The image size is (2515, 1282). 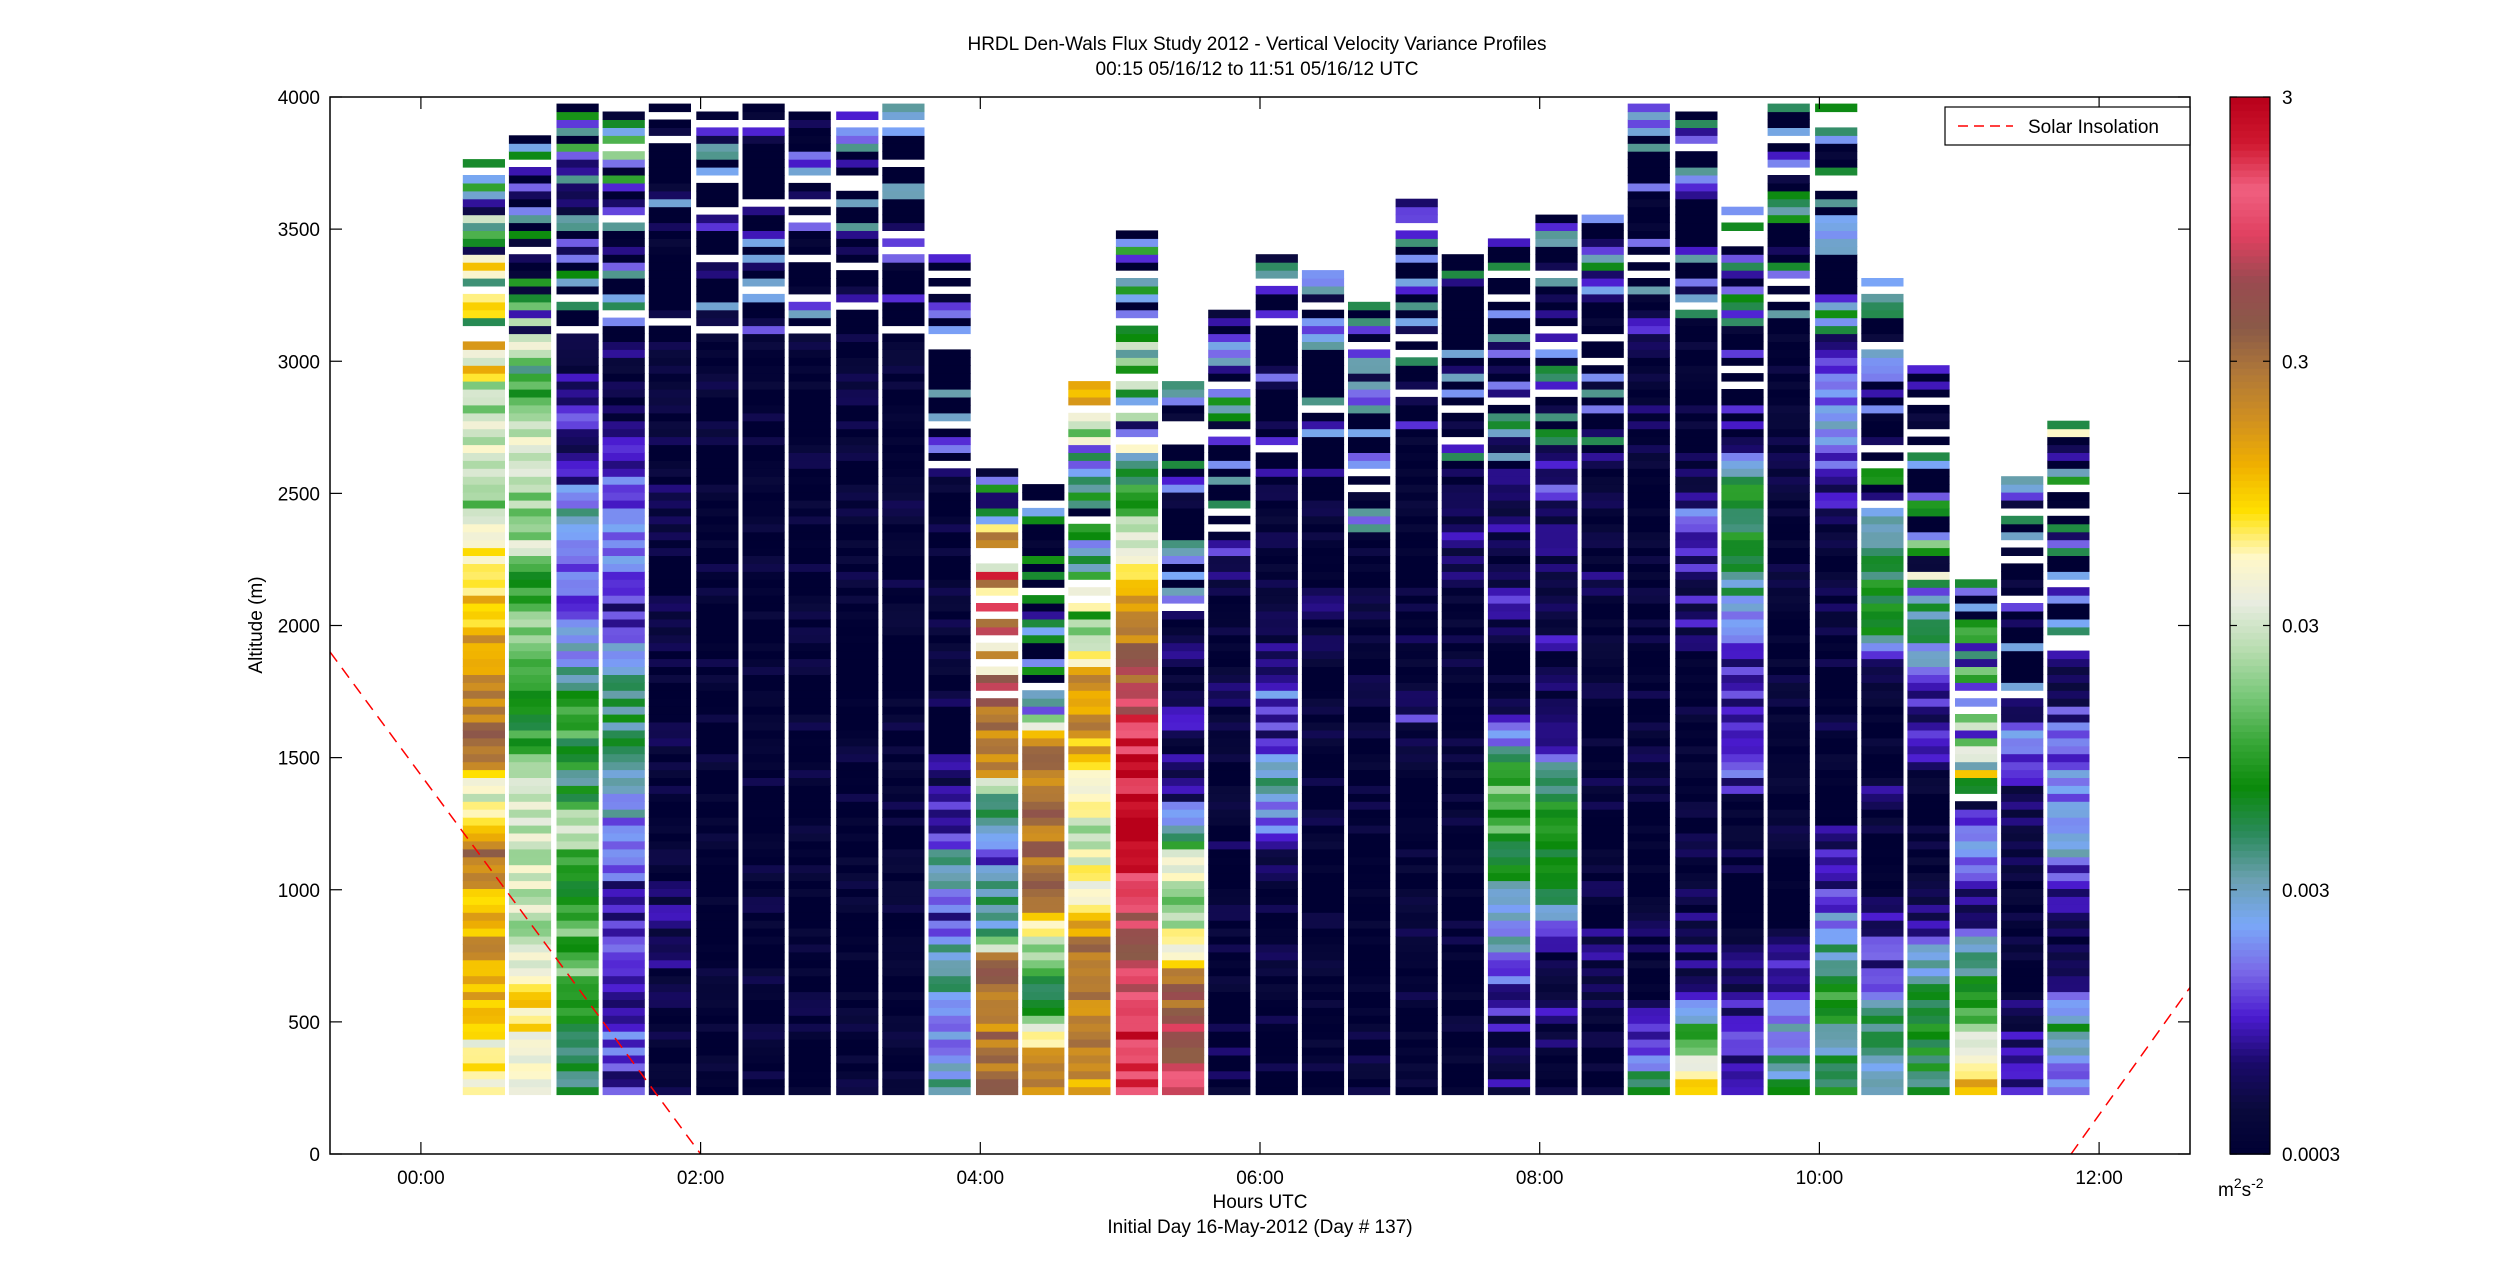 What do you see at coordinates (256, 624) in the screenshot?
I see `y-axis-label: Altitude (m)` at bounding box center [256, 624].